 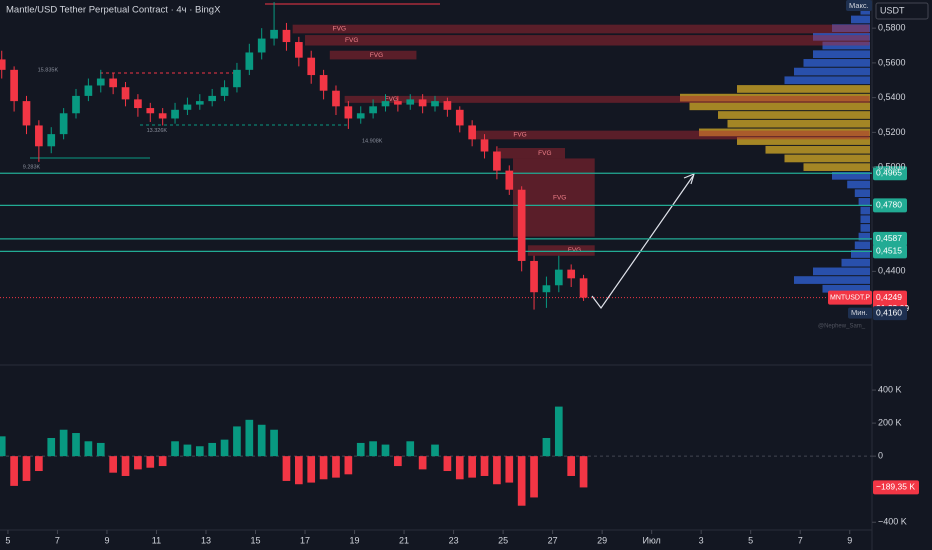 I want to click on x-tick-label: 11, so click(x=156, y=540).